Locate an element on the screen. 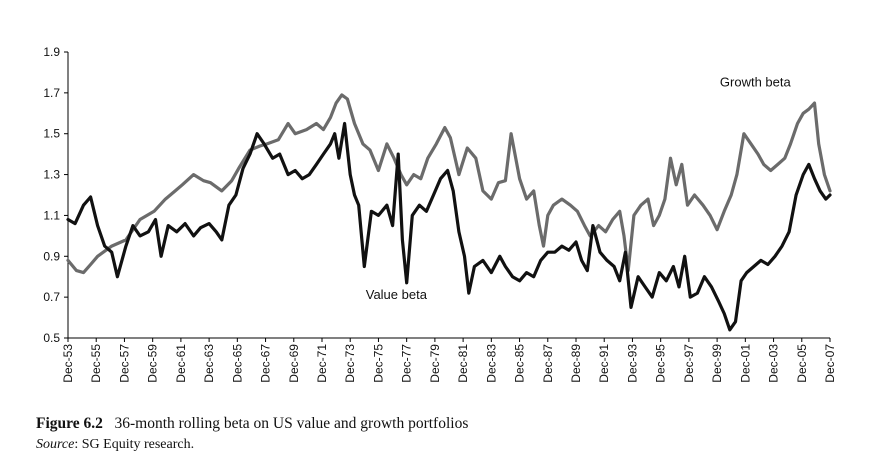 This screenshot has width=869, height=459. x-tick-label: Dec-07 is located at coordinates (830, 363).